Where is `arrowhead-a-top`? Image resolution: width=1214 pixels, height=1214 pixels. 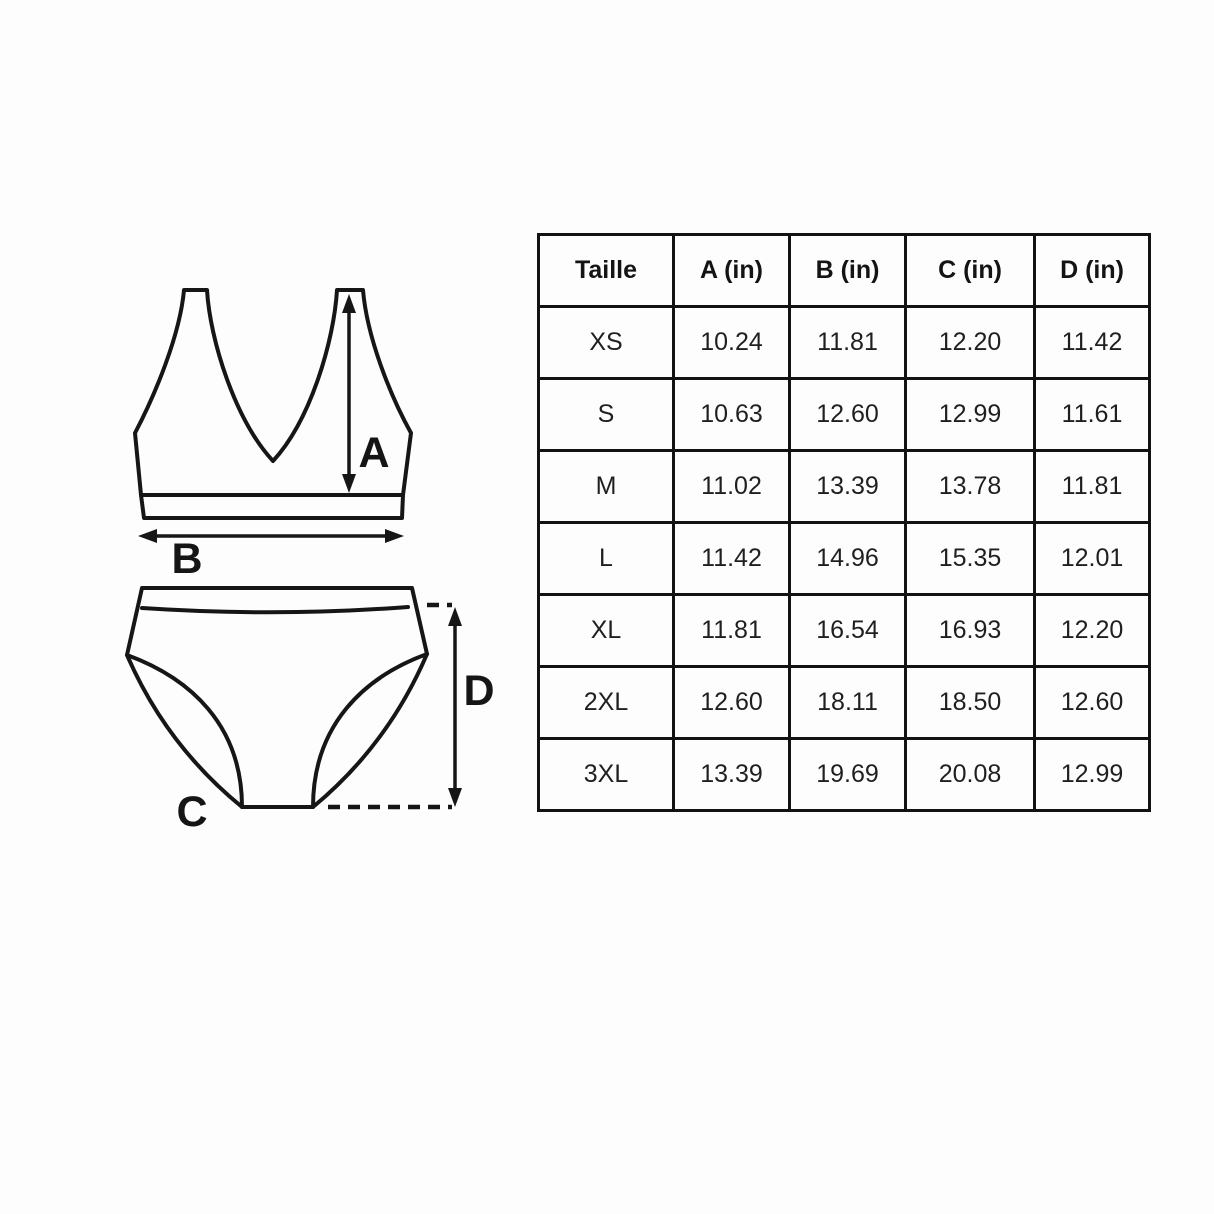
arrowhead-a-top is located at coordinates (349, 303).